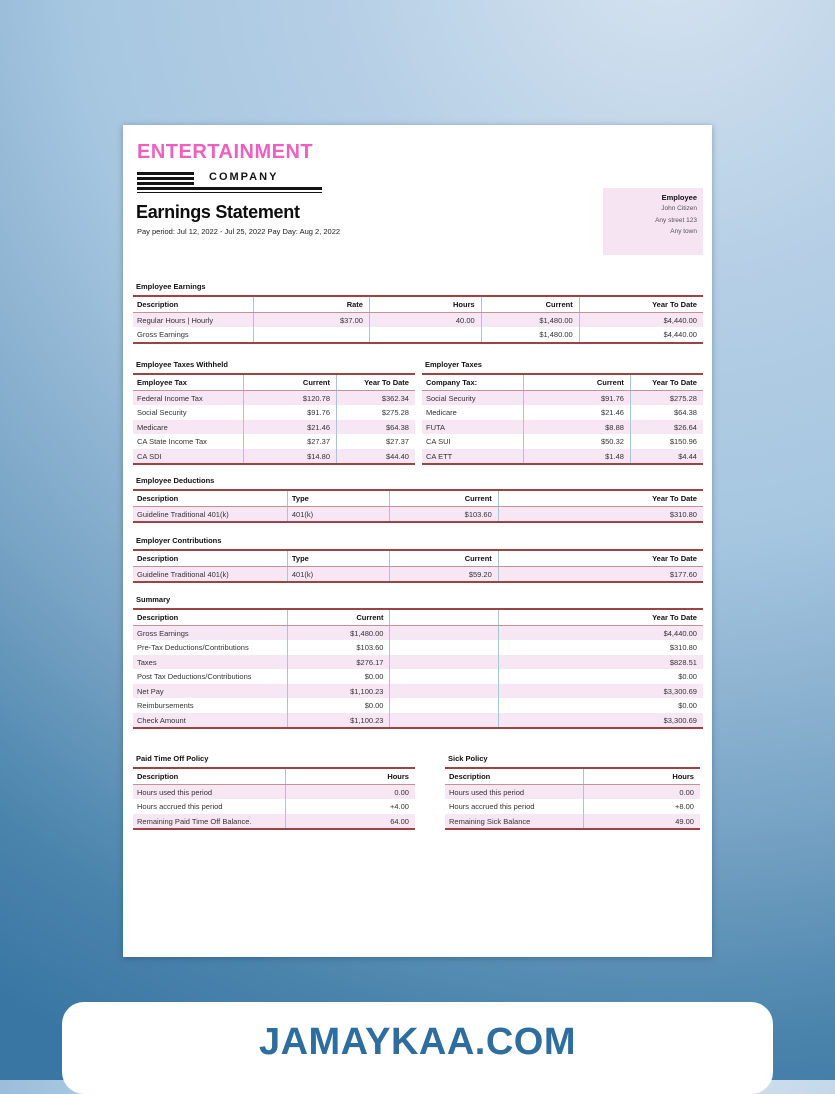 The height and width of the screenshot is (1094, 835). What do you see at coordinates (375, 455) in the screenshot?
I see `table-cell: $44.40` at bounding box center [375, 455].